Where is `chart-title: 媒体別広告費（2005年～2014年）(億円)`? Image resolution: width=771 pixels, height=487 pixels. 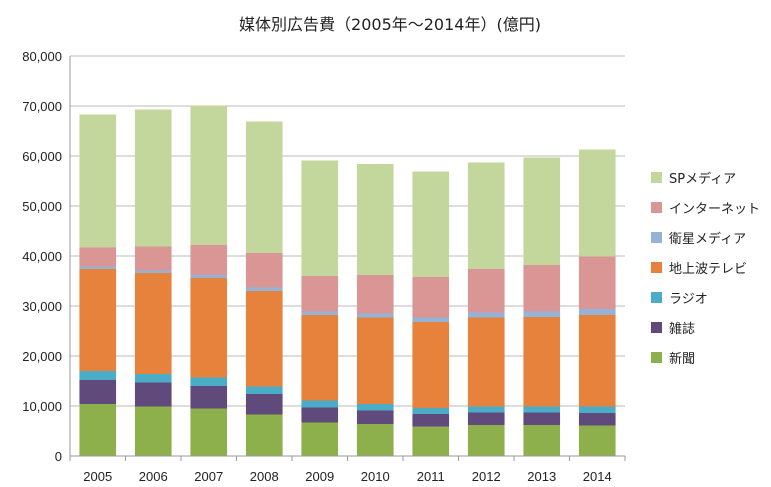
chart-title: 媒体別広告費（2005年～2014年）(億円) is located at coordinates (390, 24).